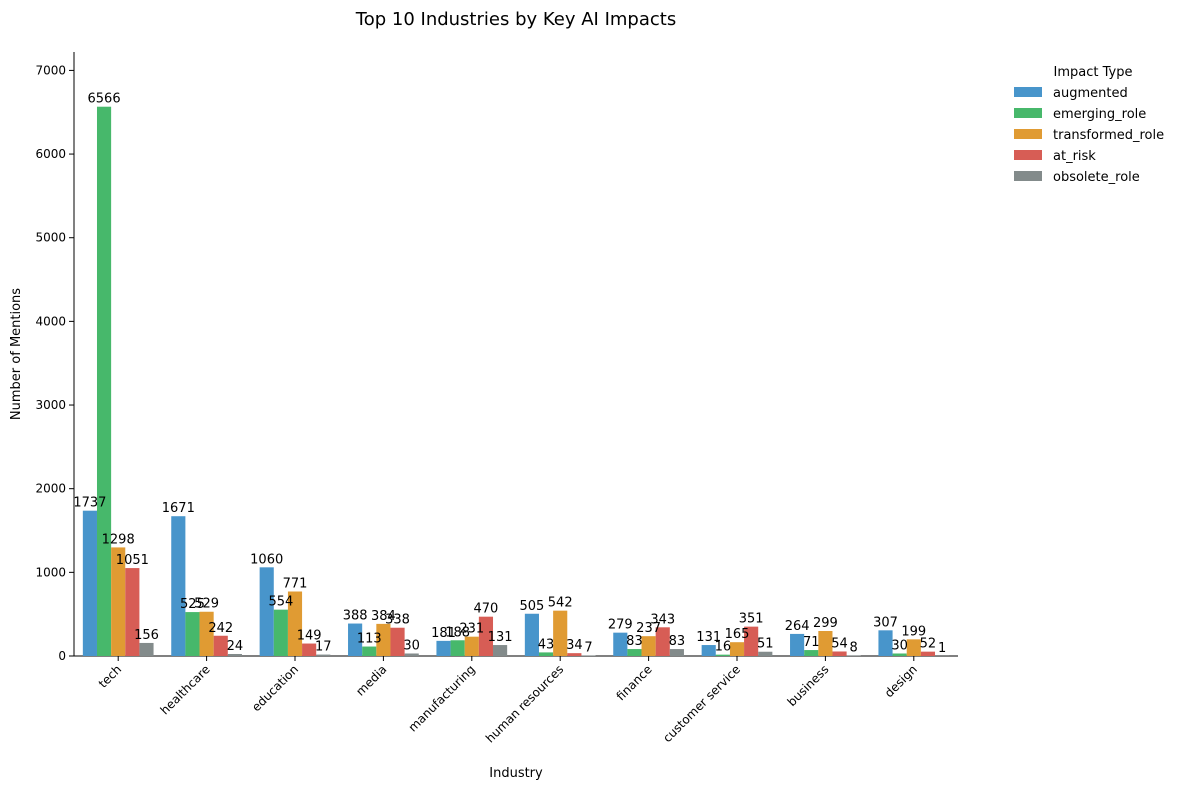  What do you see at coordinates (397, 620) in the screenshot?
I see `data-label: 338` at bounding box center [397, 620].